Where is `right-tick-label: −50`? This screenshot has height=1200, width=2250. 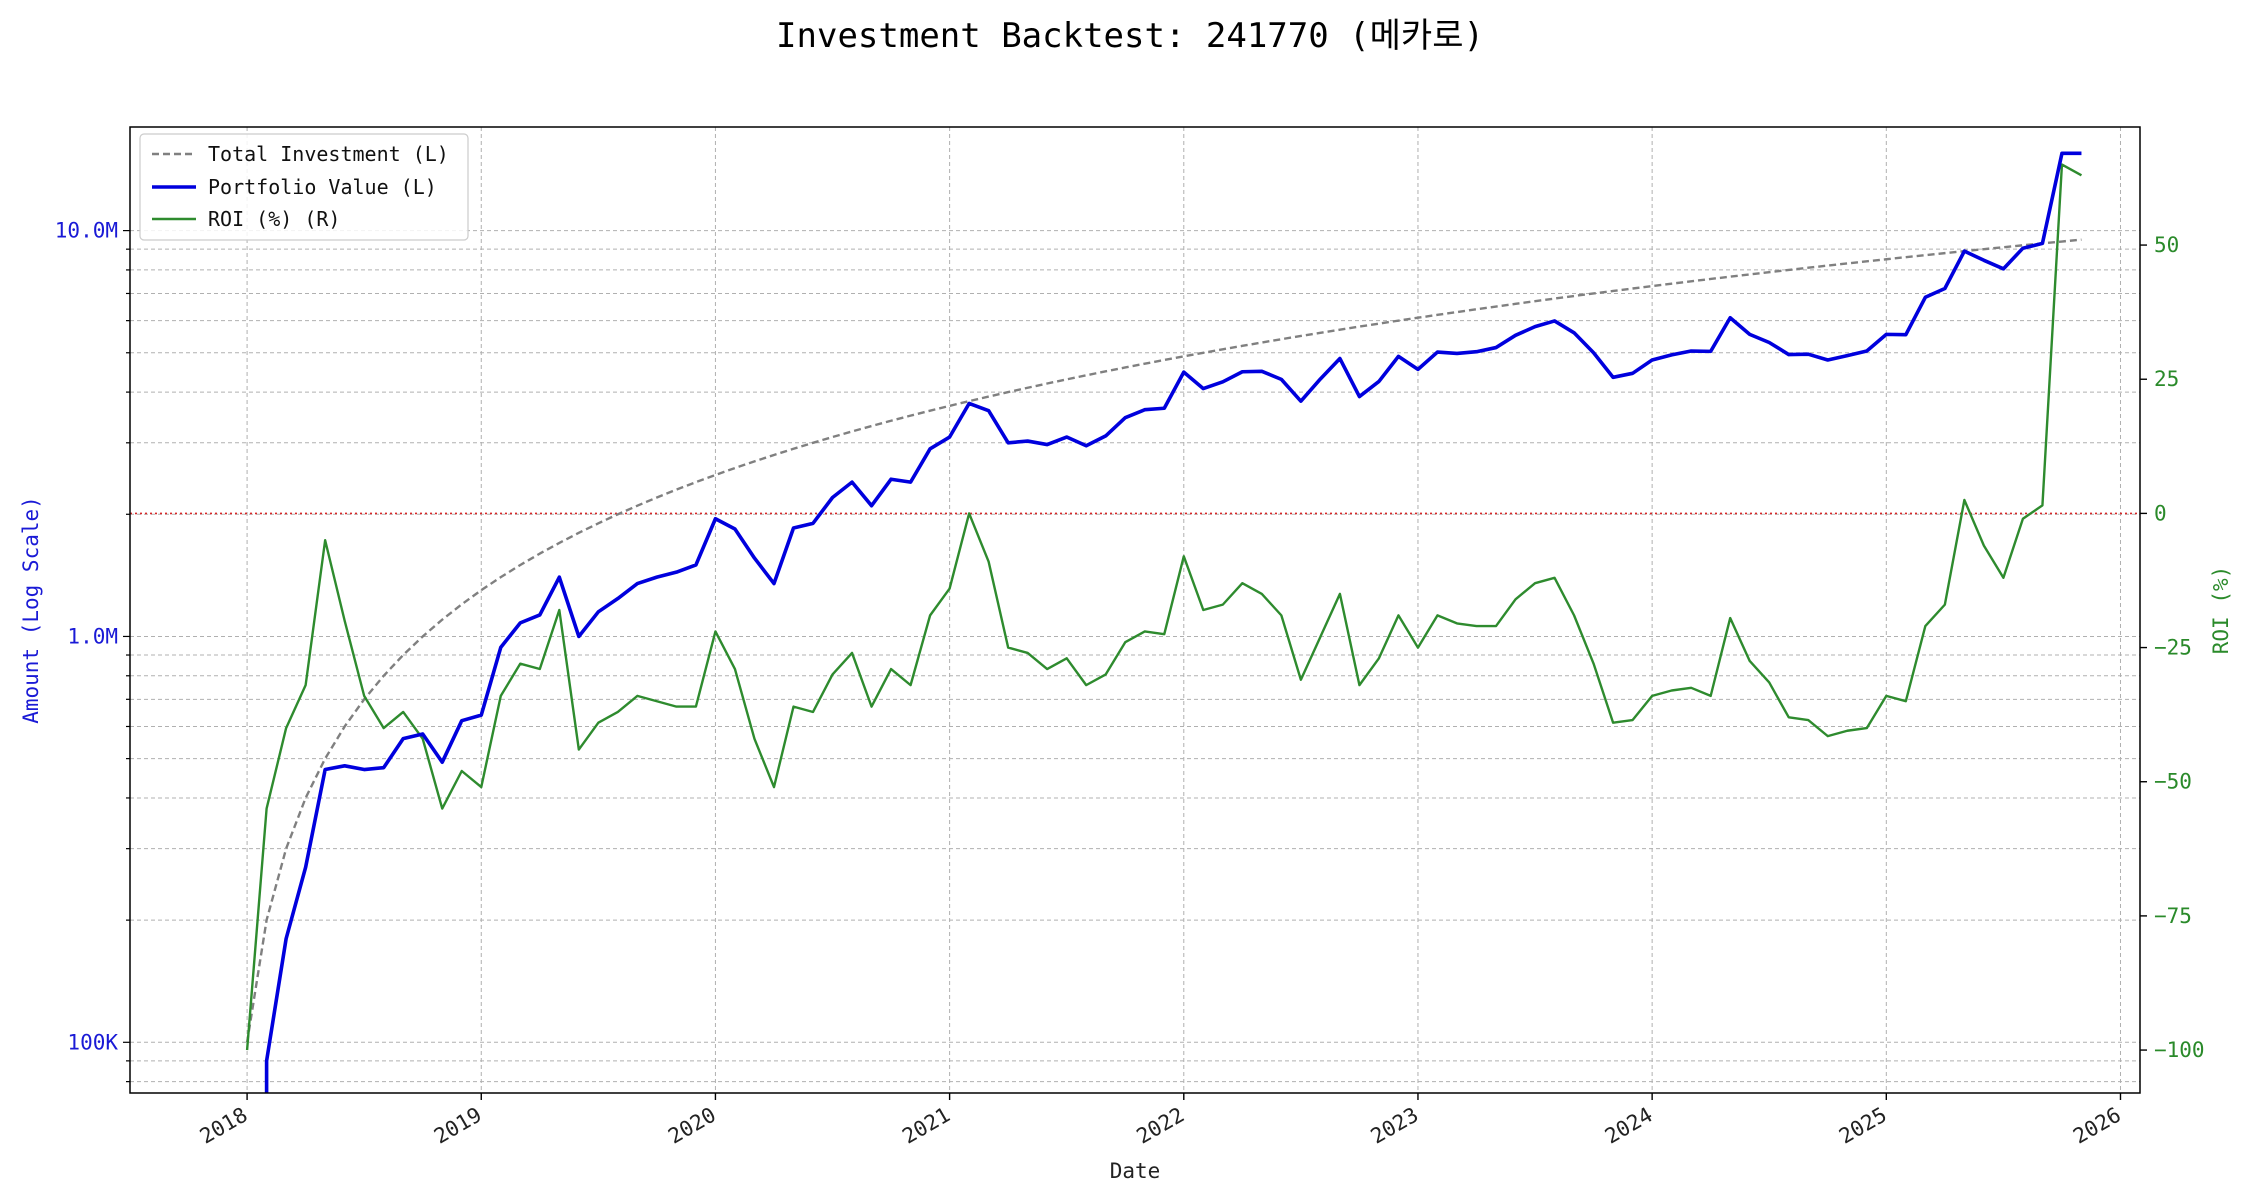
right-tick-label: −50 is located at coordinates (2173, 782).